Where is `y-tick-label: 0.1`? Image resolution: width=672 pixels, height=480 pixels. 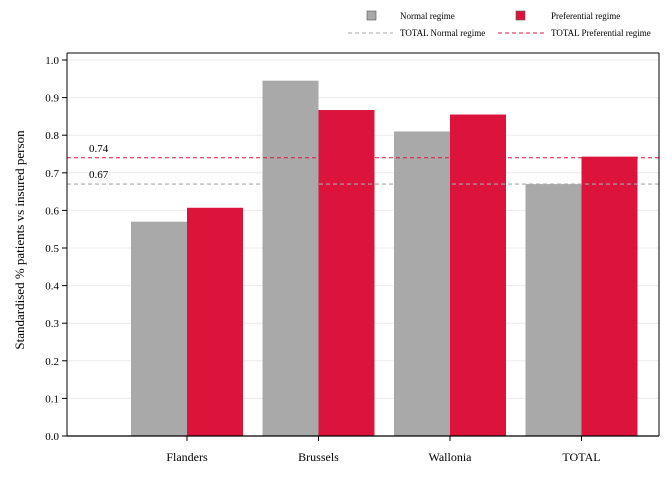 y-tick-label: 0.1 is located at coordinates (52, 399).